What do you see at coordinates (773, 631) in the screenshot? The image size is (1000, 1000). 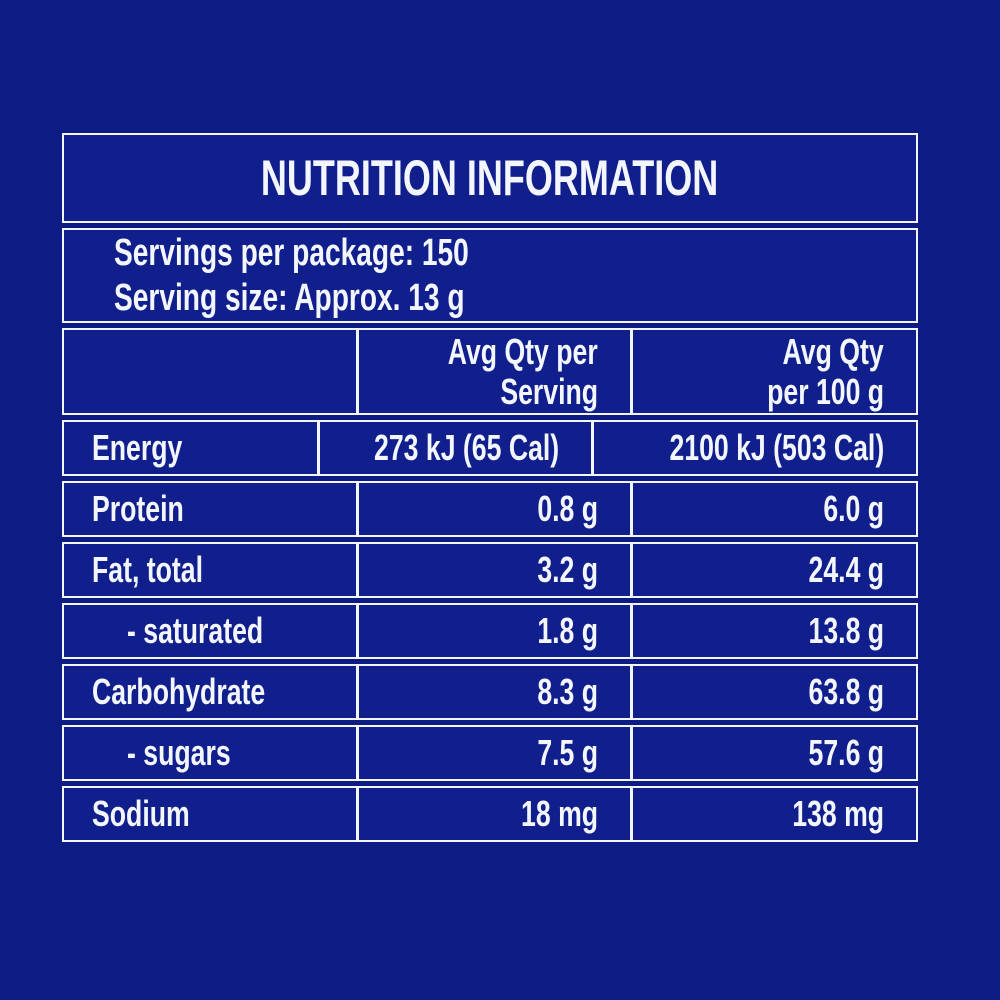 I see `value-per-100g-cell: 13.8 g` at bounding box center [773, 631].